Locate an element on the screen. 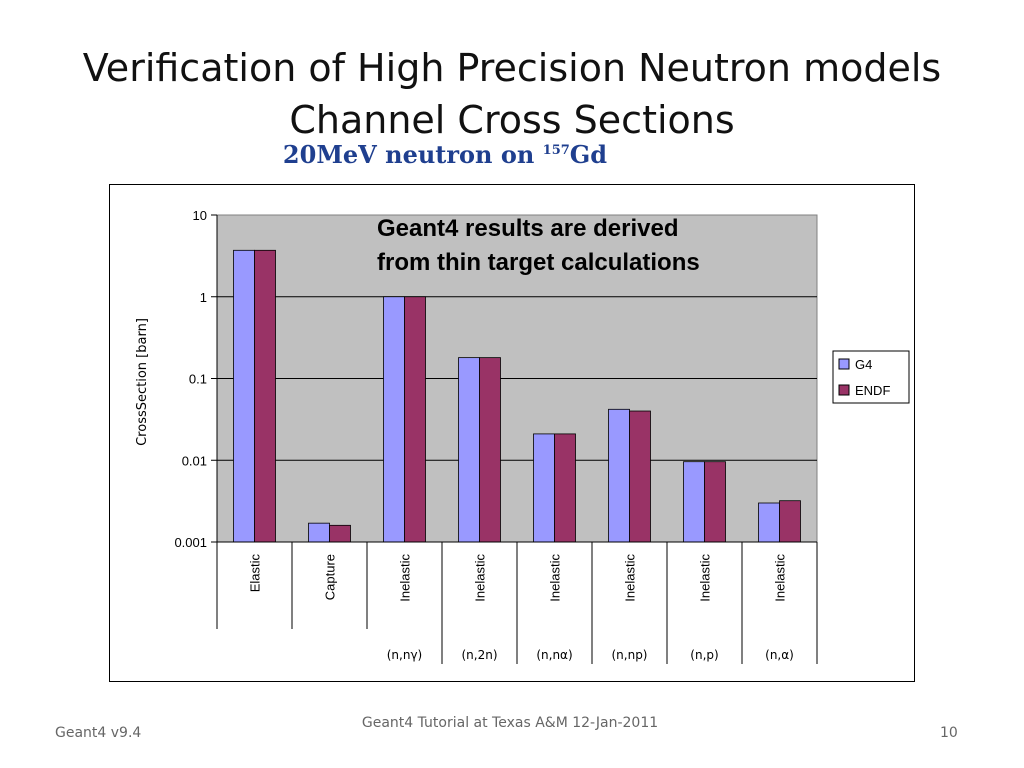 The height and width of the screenshot is (768, 1024). legend-label-endf: ENDF is located at coordinates (872, 390).